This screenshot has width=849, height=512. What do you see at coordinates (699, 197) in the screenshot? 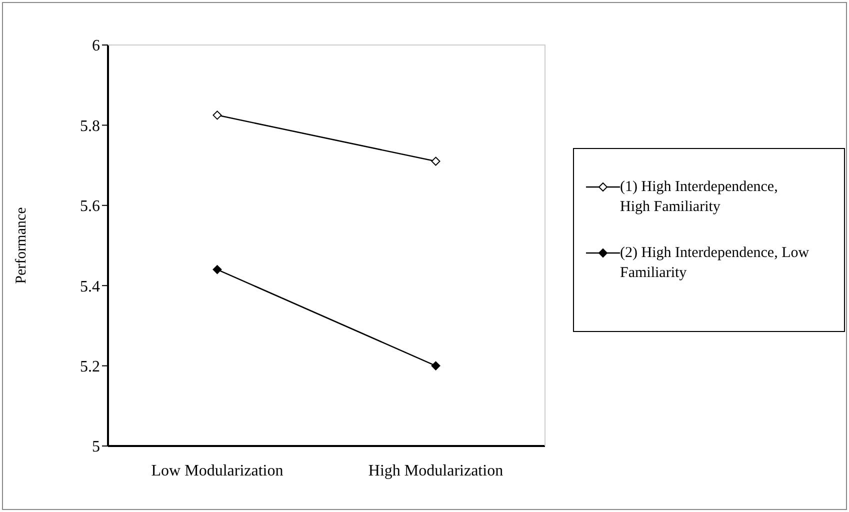
I see `legend-label: (1) High Interdependence, High Familiarity` at bounding box center [699, 197].